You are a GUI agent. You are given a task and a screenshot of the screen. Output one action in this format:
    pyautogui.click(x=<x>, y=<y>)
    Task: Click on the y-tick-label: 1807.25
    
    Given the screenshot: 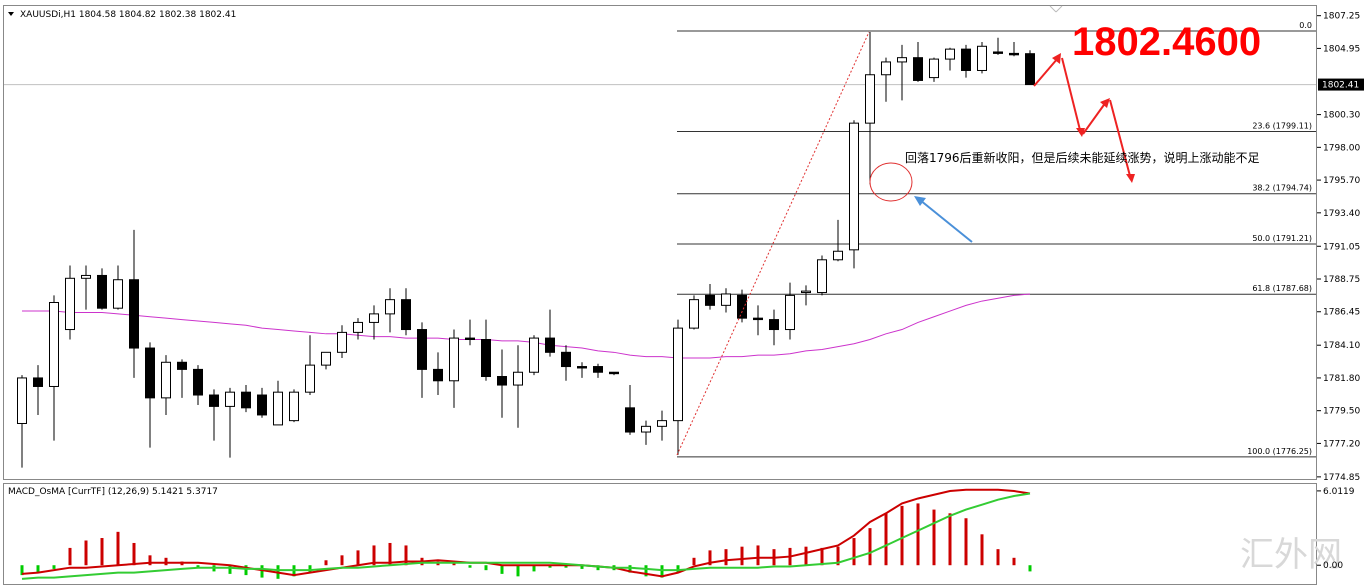 What is the action you would take?
    pyautogui.click(x=1341, y=17)
    